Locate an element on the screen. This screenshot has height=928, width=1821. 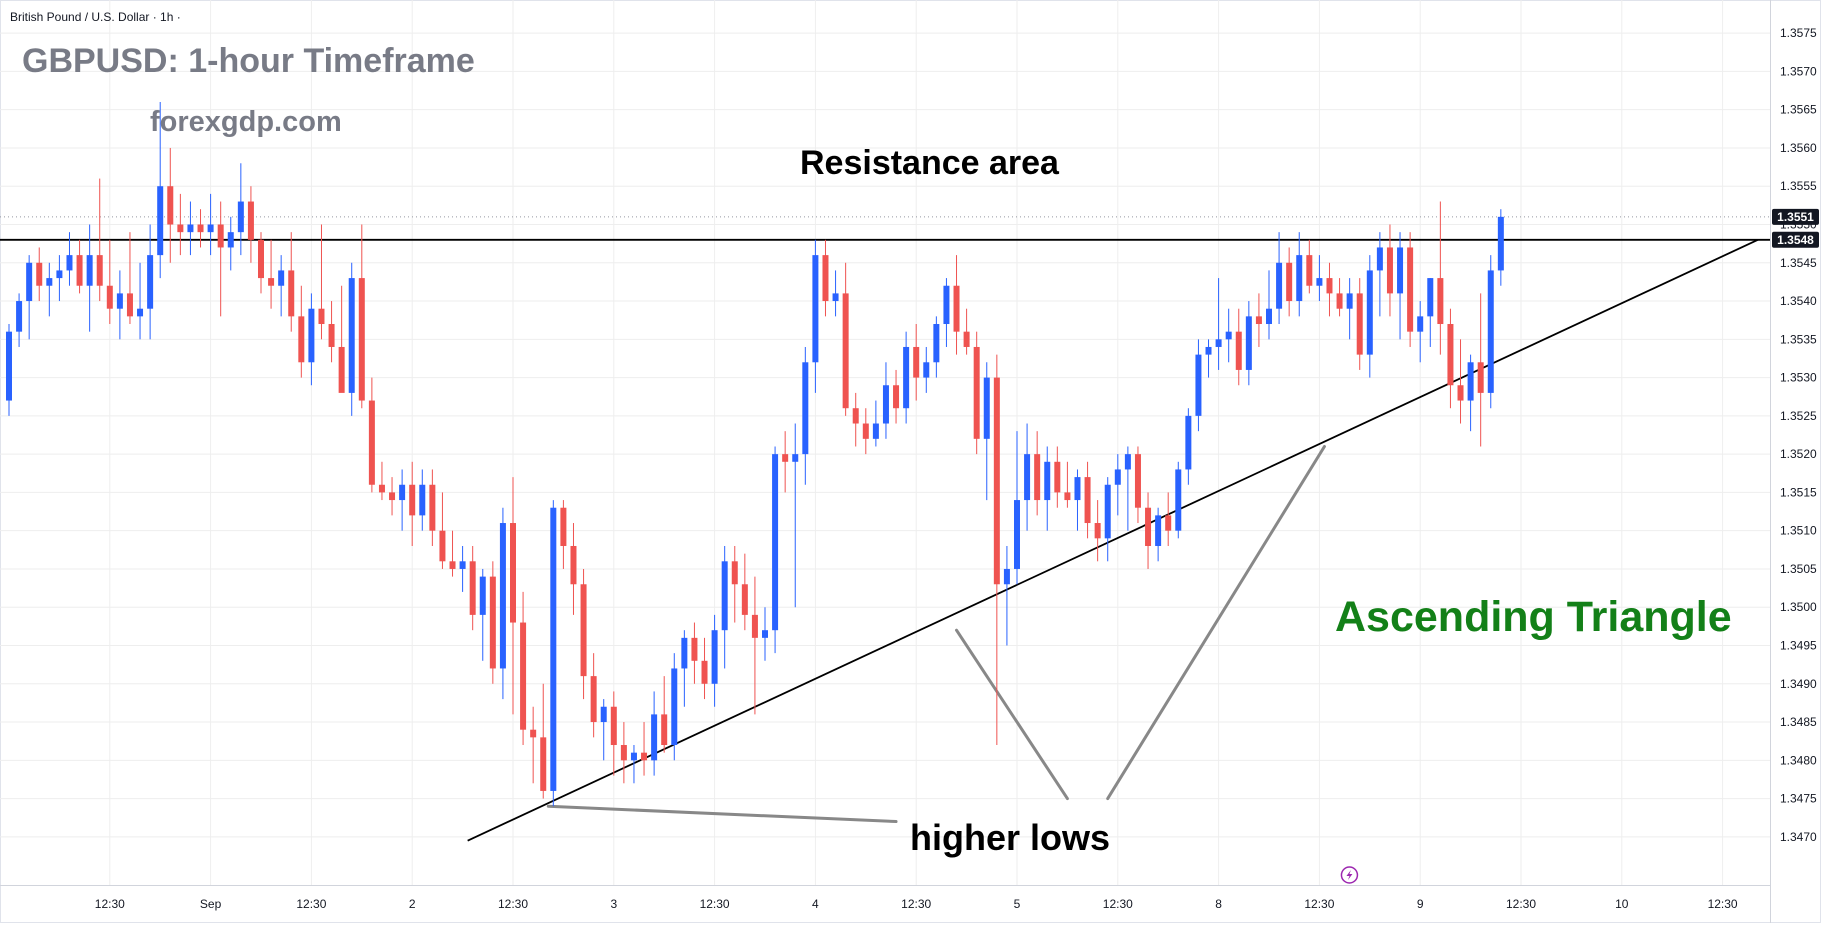
y-tick-label: 1.3515 is located at coordinates (1798, 492).